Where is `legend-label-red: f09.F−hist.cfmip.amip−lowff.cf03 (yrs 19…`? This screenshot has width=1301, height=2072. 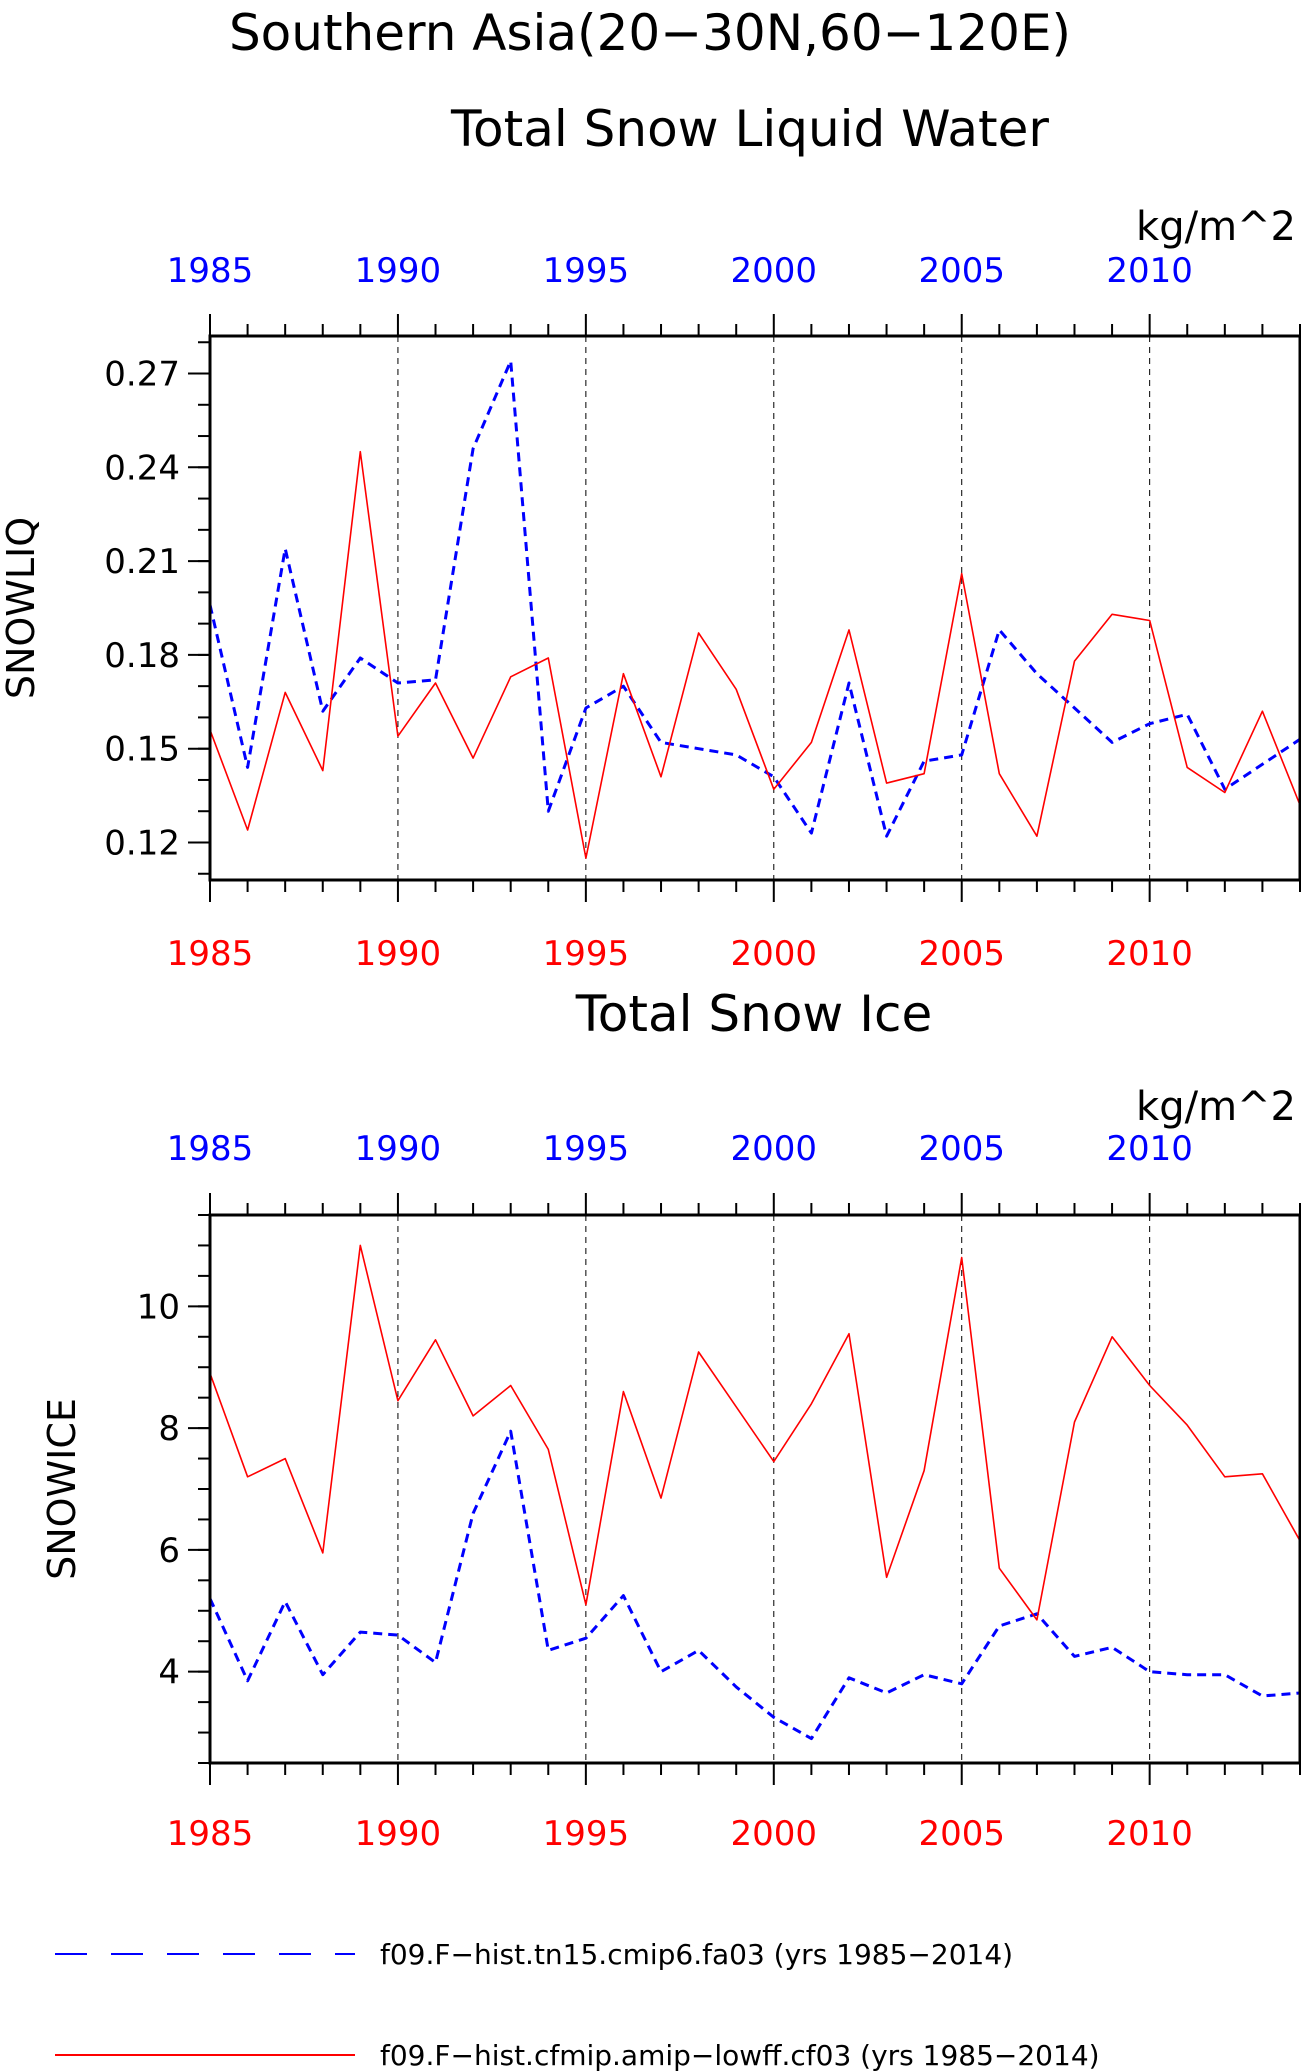 legend-label-red: f09.F−hist.cfmip.amip−lowff.cf03 (yrs 19… is located at coordinates (740, 2055).